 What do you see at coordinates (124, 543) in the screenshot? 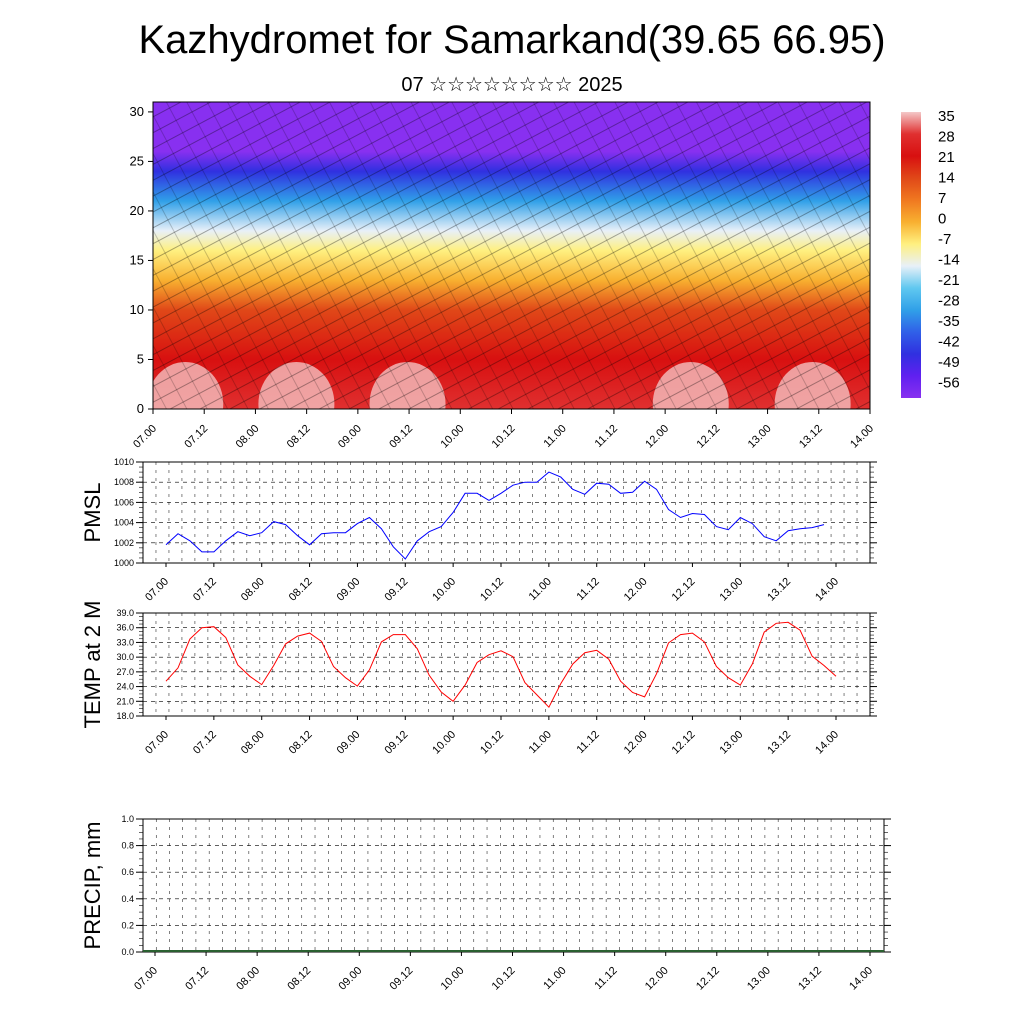
I see `y-tick-label: 1002` at bounding box center [124, 543].